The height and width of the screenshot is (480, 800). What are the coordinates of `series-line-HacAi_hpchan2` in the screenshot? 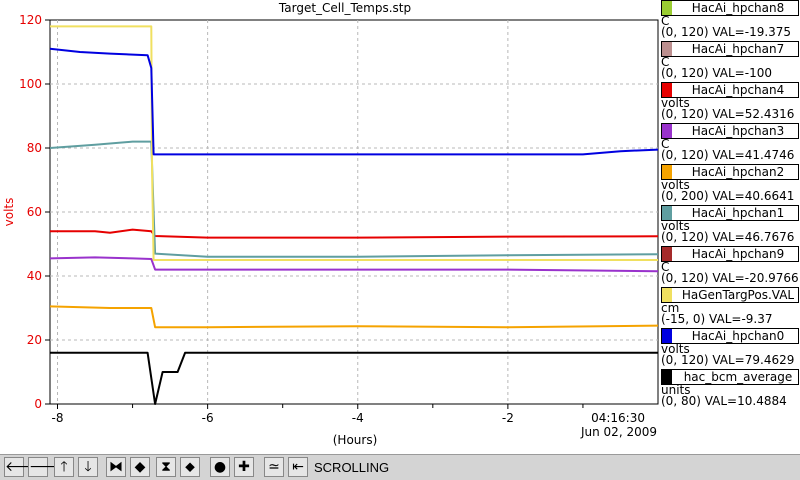 It's located at (354, 317).